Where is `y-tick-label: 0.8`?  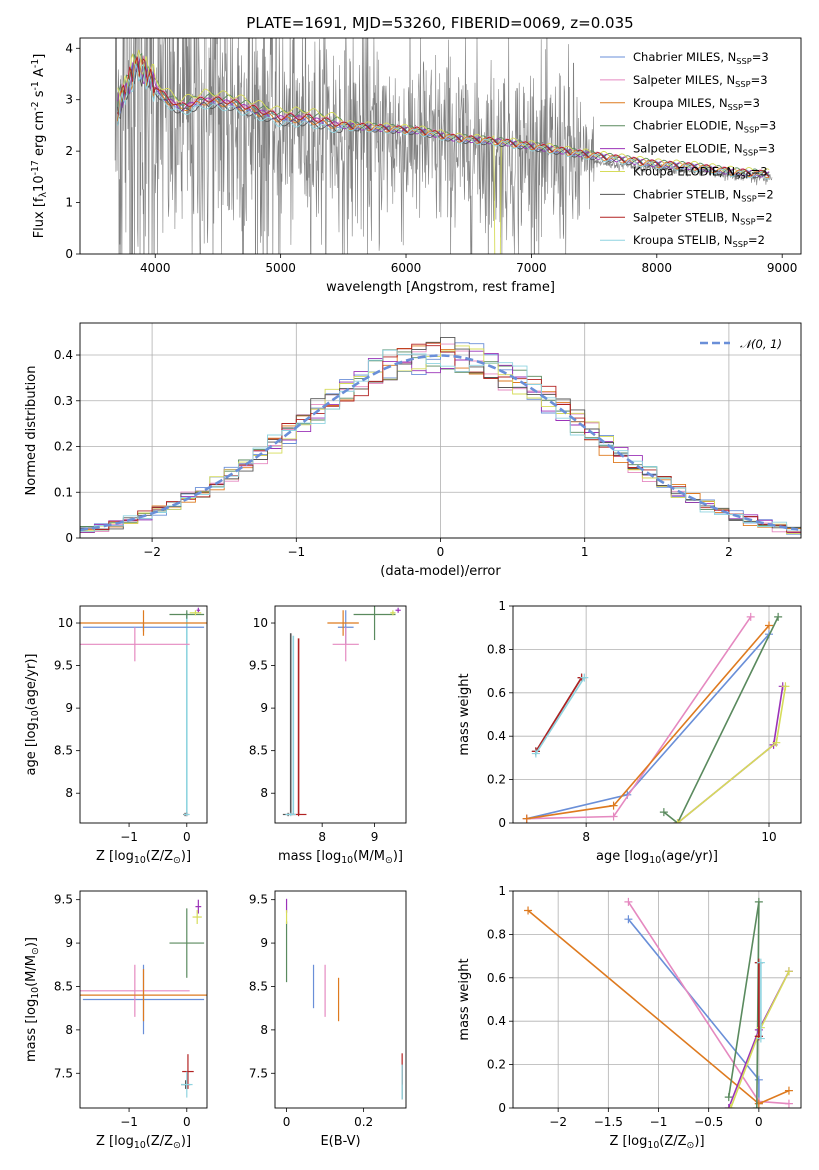
y-tick-label: 0.8 is located at coordinates (496, 934).